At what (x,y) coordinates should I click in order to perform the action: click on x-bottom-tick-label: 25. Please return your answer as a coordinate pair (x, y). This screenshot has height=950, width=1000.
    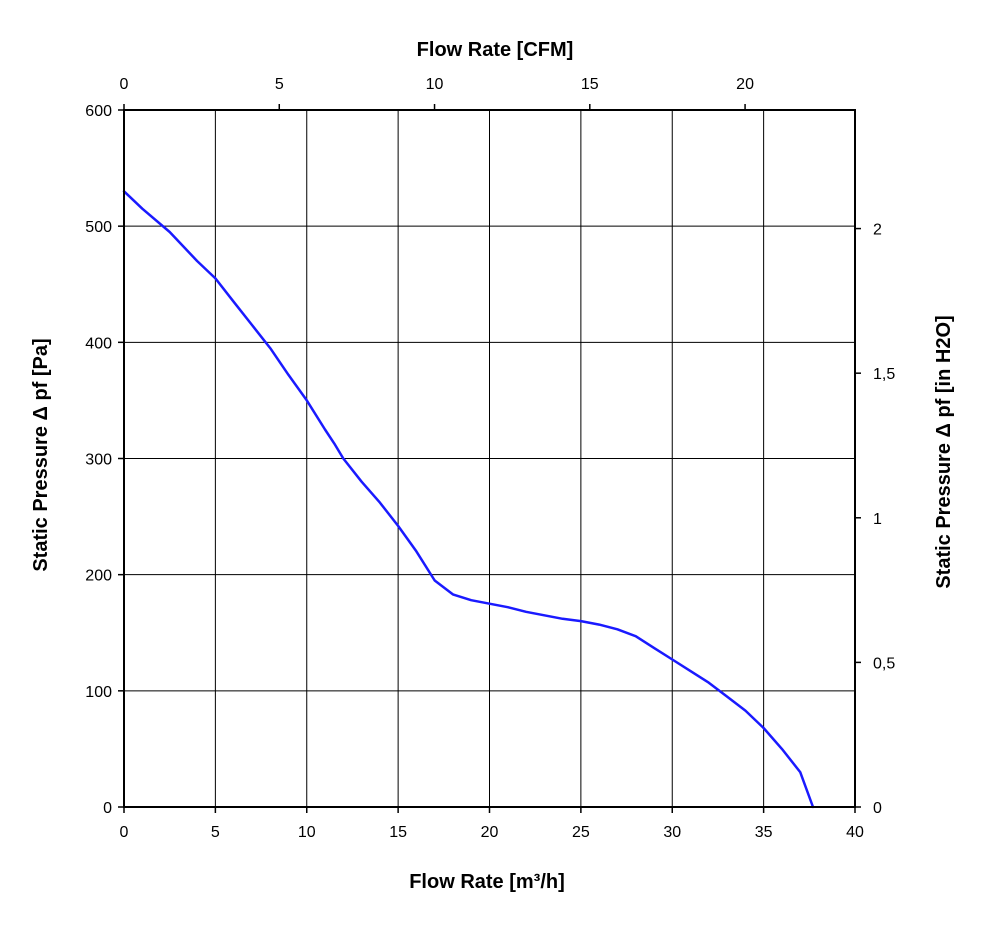
    Looking at the image, I should click on (581, 832).